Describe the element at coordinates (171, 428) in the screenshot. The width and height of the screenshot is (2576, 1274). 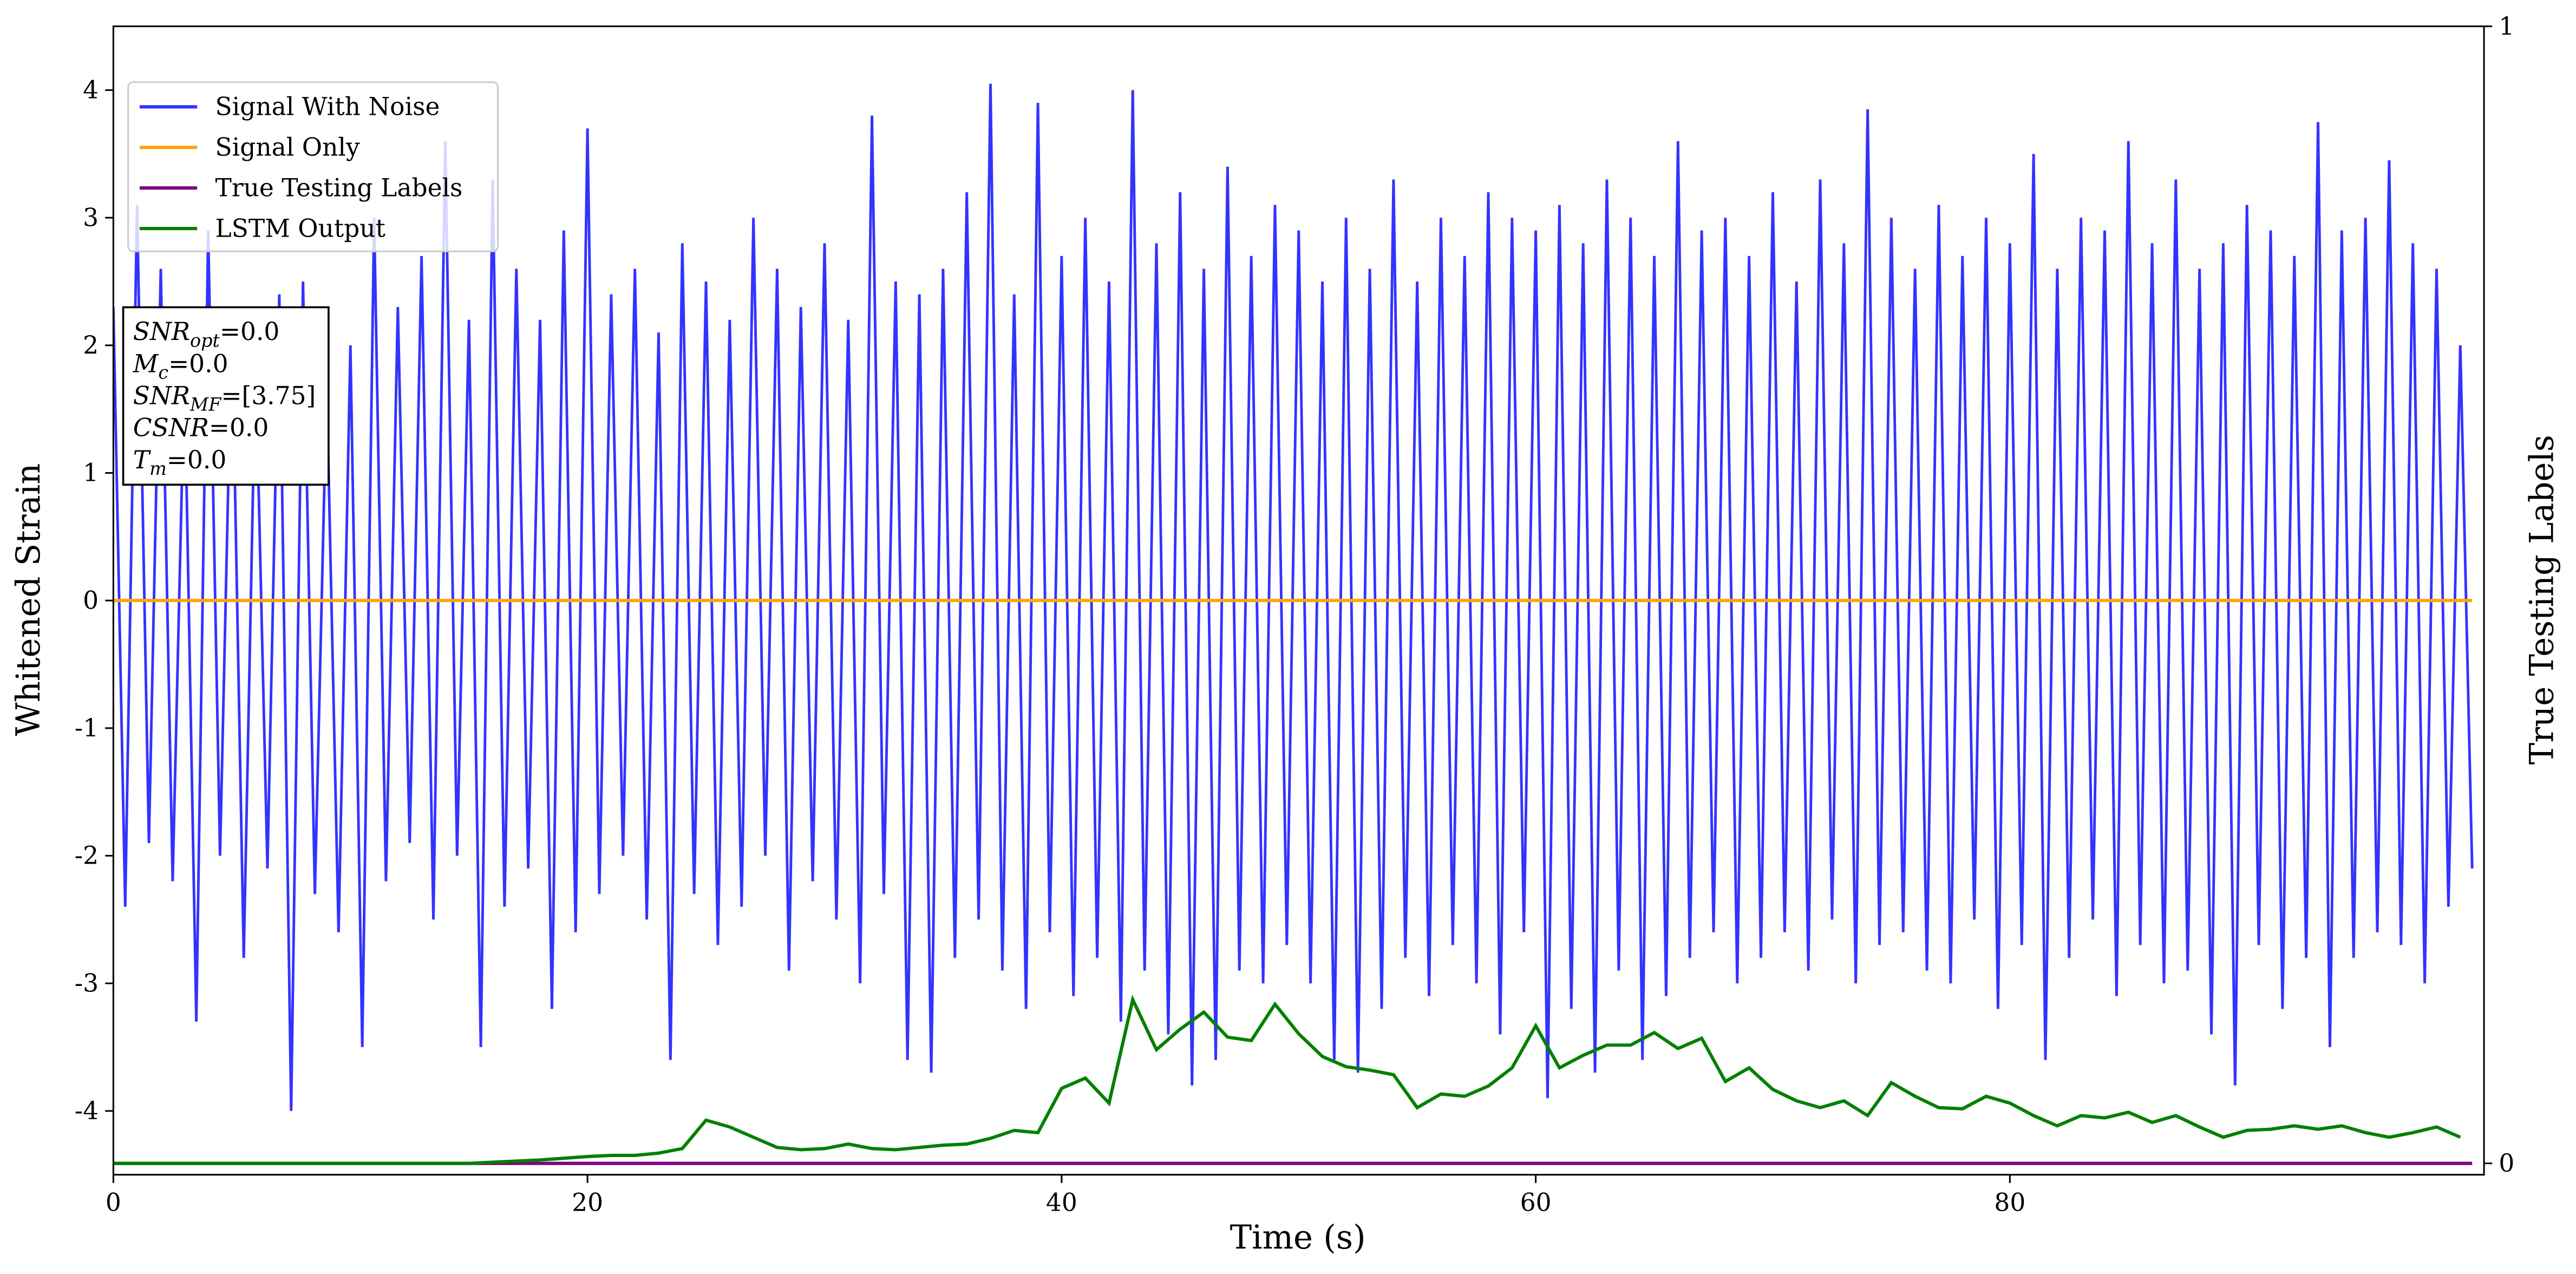
I see `annotation-symbol: CSNR` at that location.